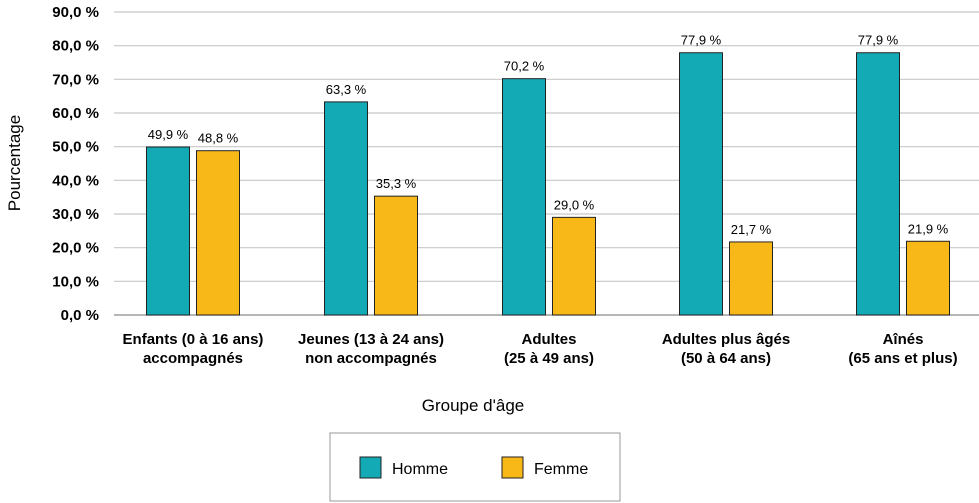 The width and height of the screenshot is (979, 503). Describe the element at coordinates (903, 339) in the screenshot. I see `x-category-label: Aînés` at that location.